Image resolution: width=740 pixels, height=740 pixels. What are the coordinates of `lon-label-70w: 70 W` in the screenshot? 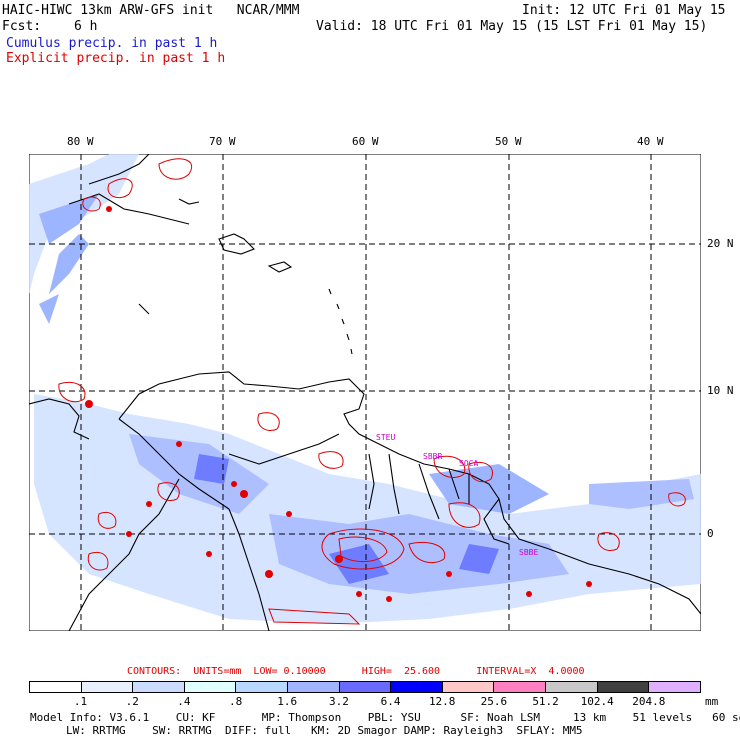 It's located at (222, 141).